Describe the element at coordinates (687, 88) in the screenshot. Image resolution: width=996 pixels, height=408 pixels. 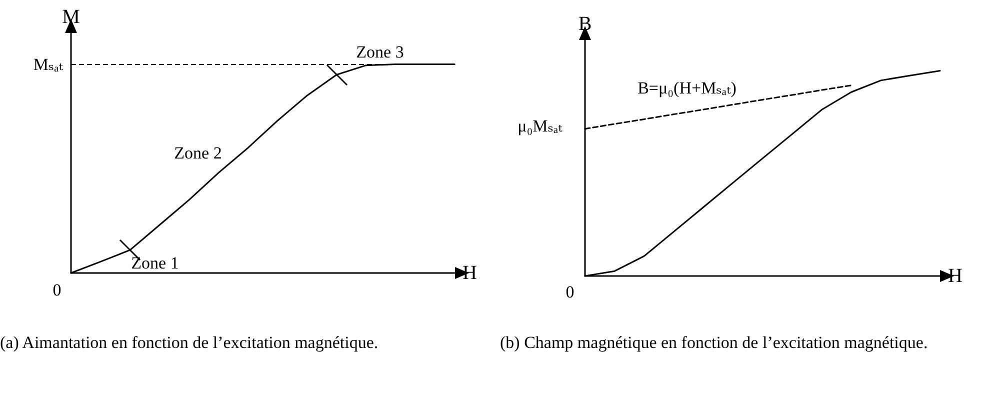
I see `annotation: B=μ₀(H+Mₛₐₜ)` at that location.